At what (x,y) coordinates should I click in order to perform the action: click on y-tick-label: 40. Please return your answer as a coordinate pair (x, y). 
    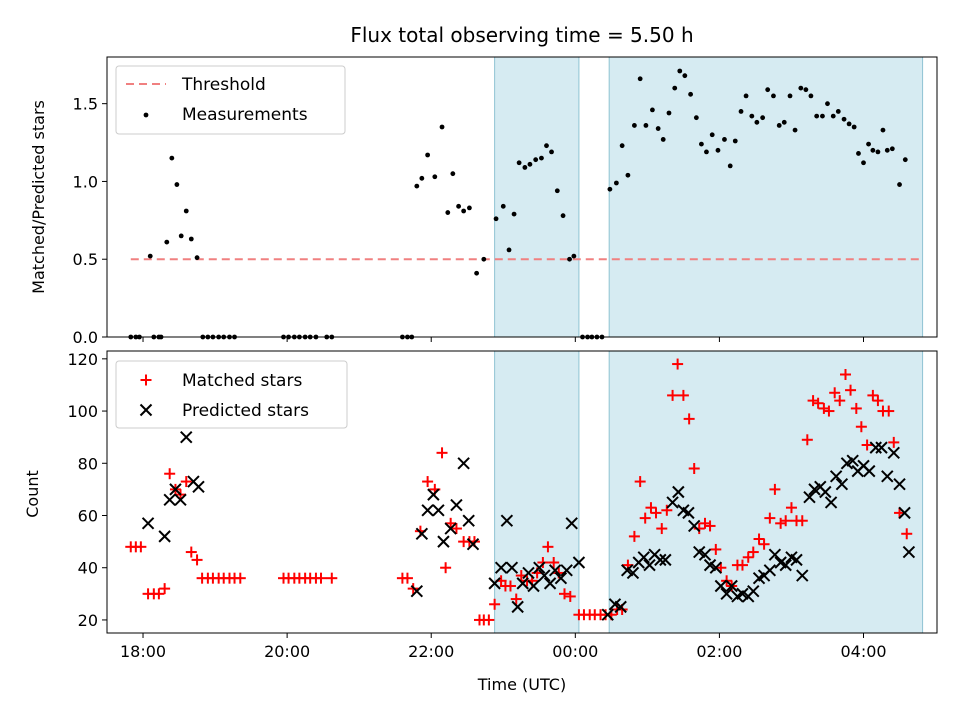
    Looking at the image, I should click on (88, 568).